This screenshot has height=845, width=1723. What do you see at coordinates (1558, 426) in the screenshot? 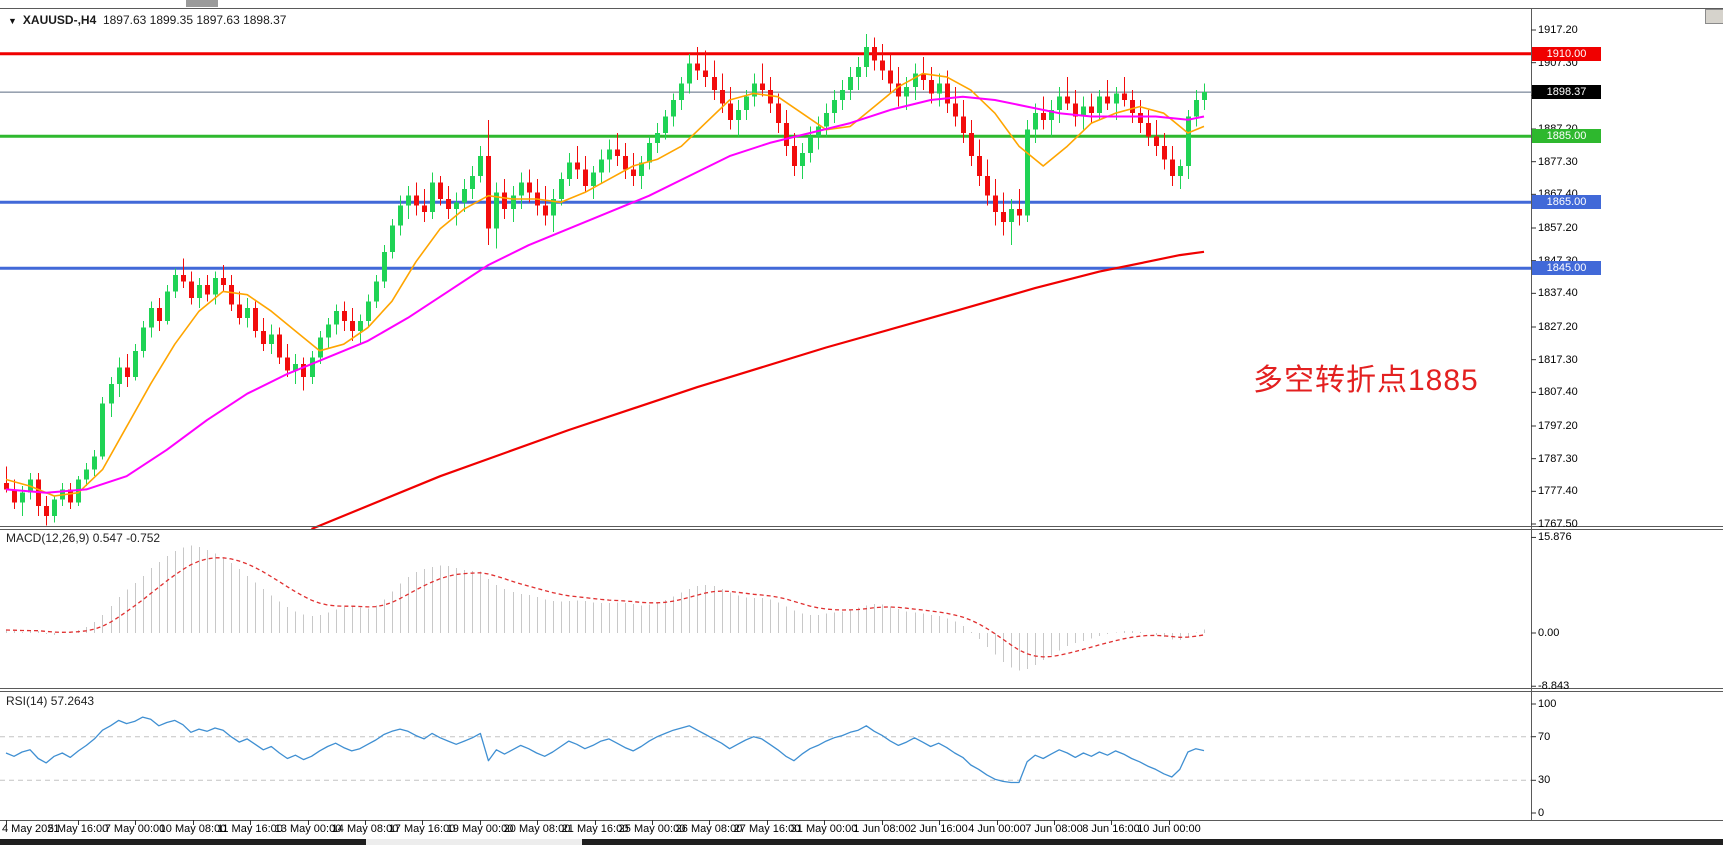
I see `price-tick-label: 1797.20` at bounding box center [1558, 426].